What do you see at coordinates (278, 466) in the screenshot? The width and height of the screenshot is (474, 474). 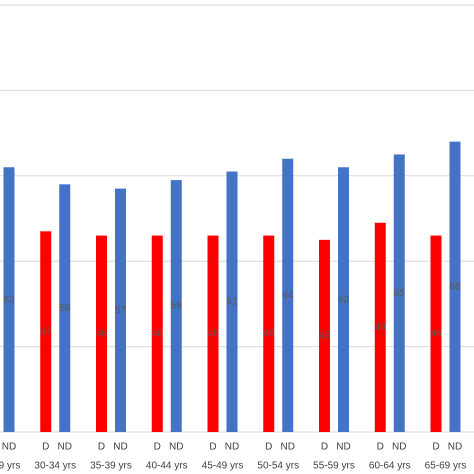 I see `x-tick-label: 50-54 yrs` at bounding box center [278, 466].